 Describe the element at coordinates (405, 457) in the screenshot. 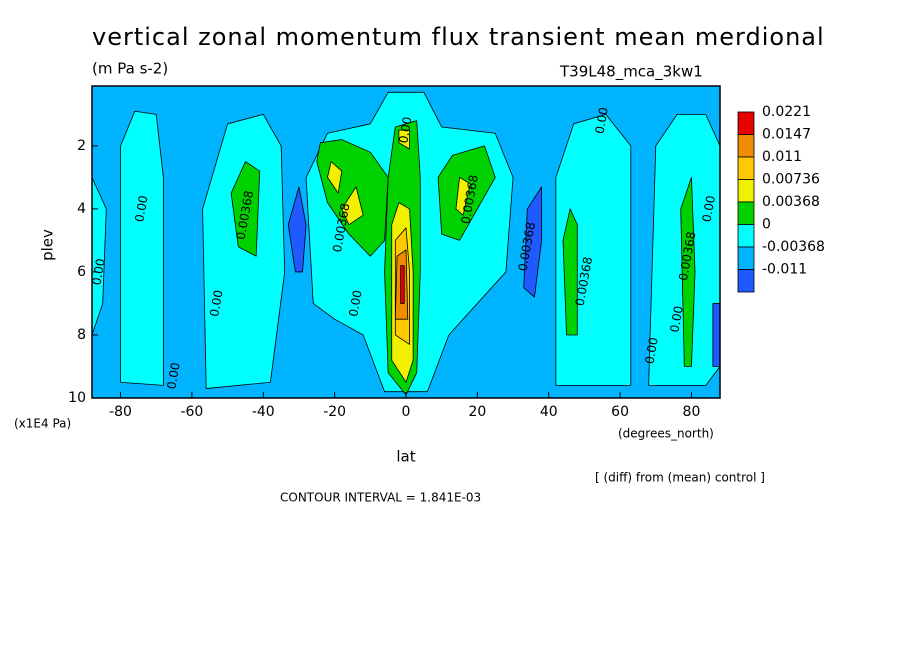

I see `x-axis-label: lat` at that location.